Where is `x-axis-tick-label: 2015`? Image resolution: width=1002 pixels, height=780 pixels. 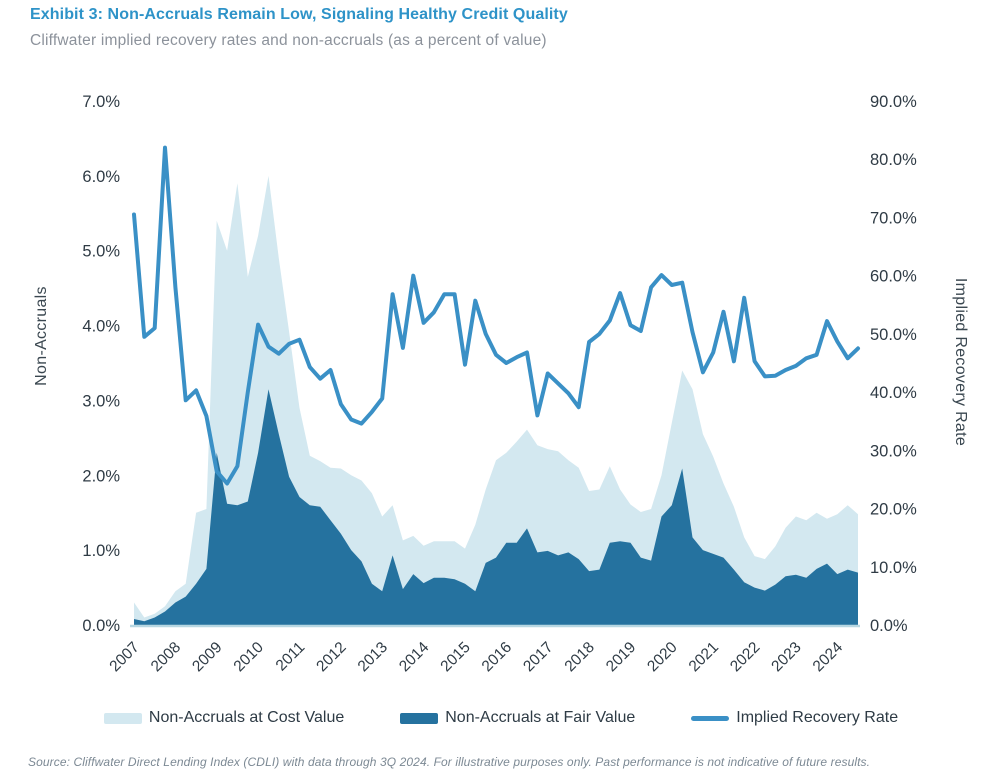 x-axis-tick-label: 2015 is located at coordinates (455, 657).